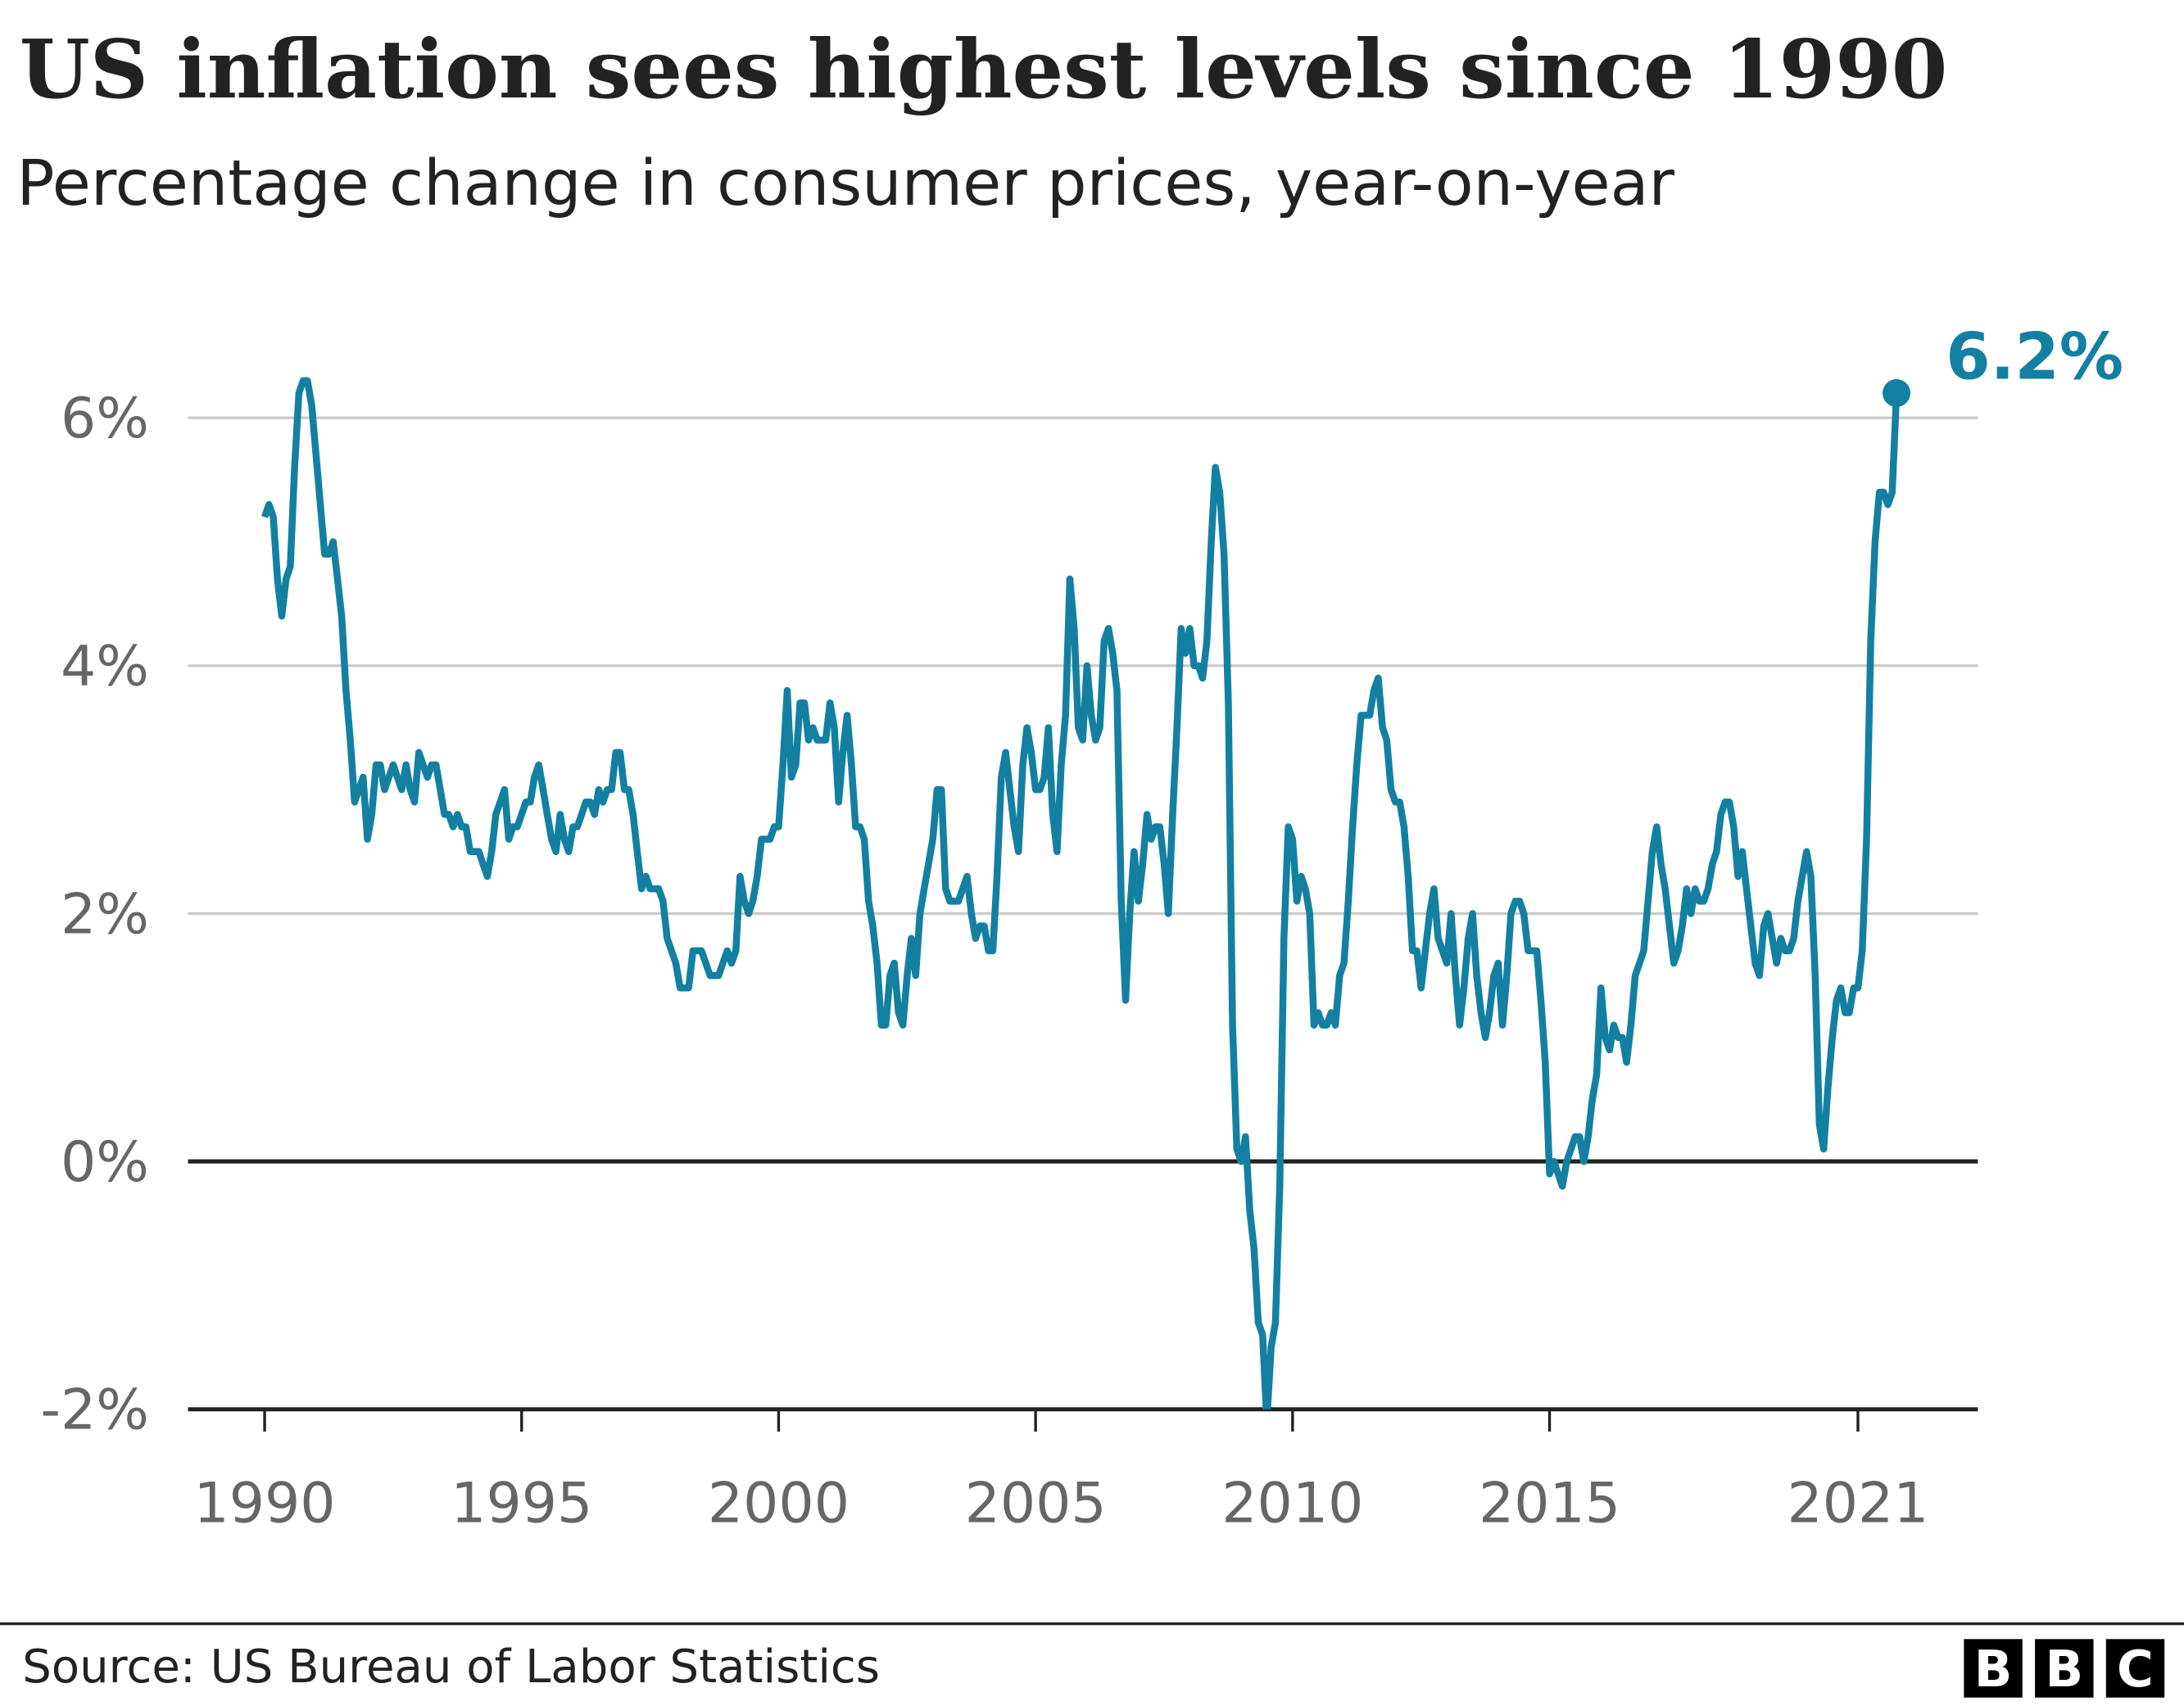 This screenshot has width=2184, height=1706. I want to click on x-axis-ticks: 1990 1995 2000 2005 2010 2015 2021, so click(1061, 1472).